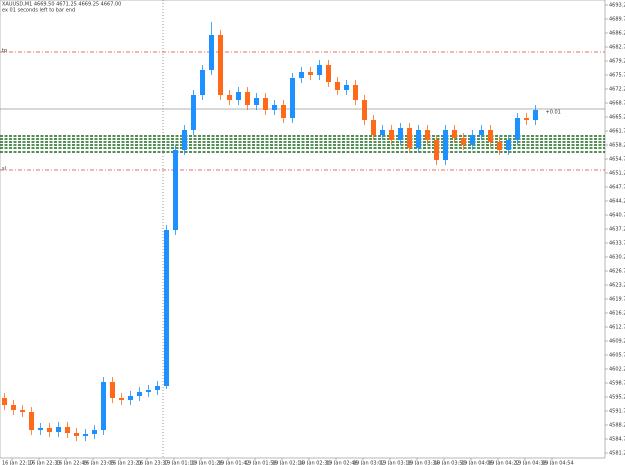 Image resolution: width=625 pixels, height=465 pixels. What do you see at coordinates (126, 463) in the screenshot?
I see `x-tick-label: 16 Jan 23:21` at bounding box center [126, 463].